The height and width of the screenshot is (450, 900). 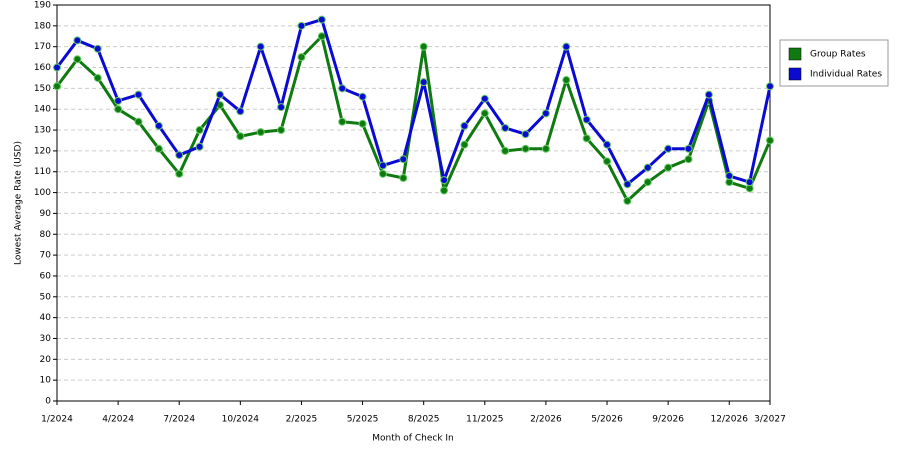 What do you see at coordinates (846, 75) in the screenshot?
I see `legend-label: Individual Rates` at bounding box center [846, 75].